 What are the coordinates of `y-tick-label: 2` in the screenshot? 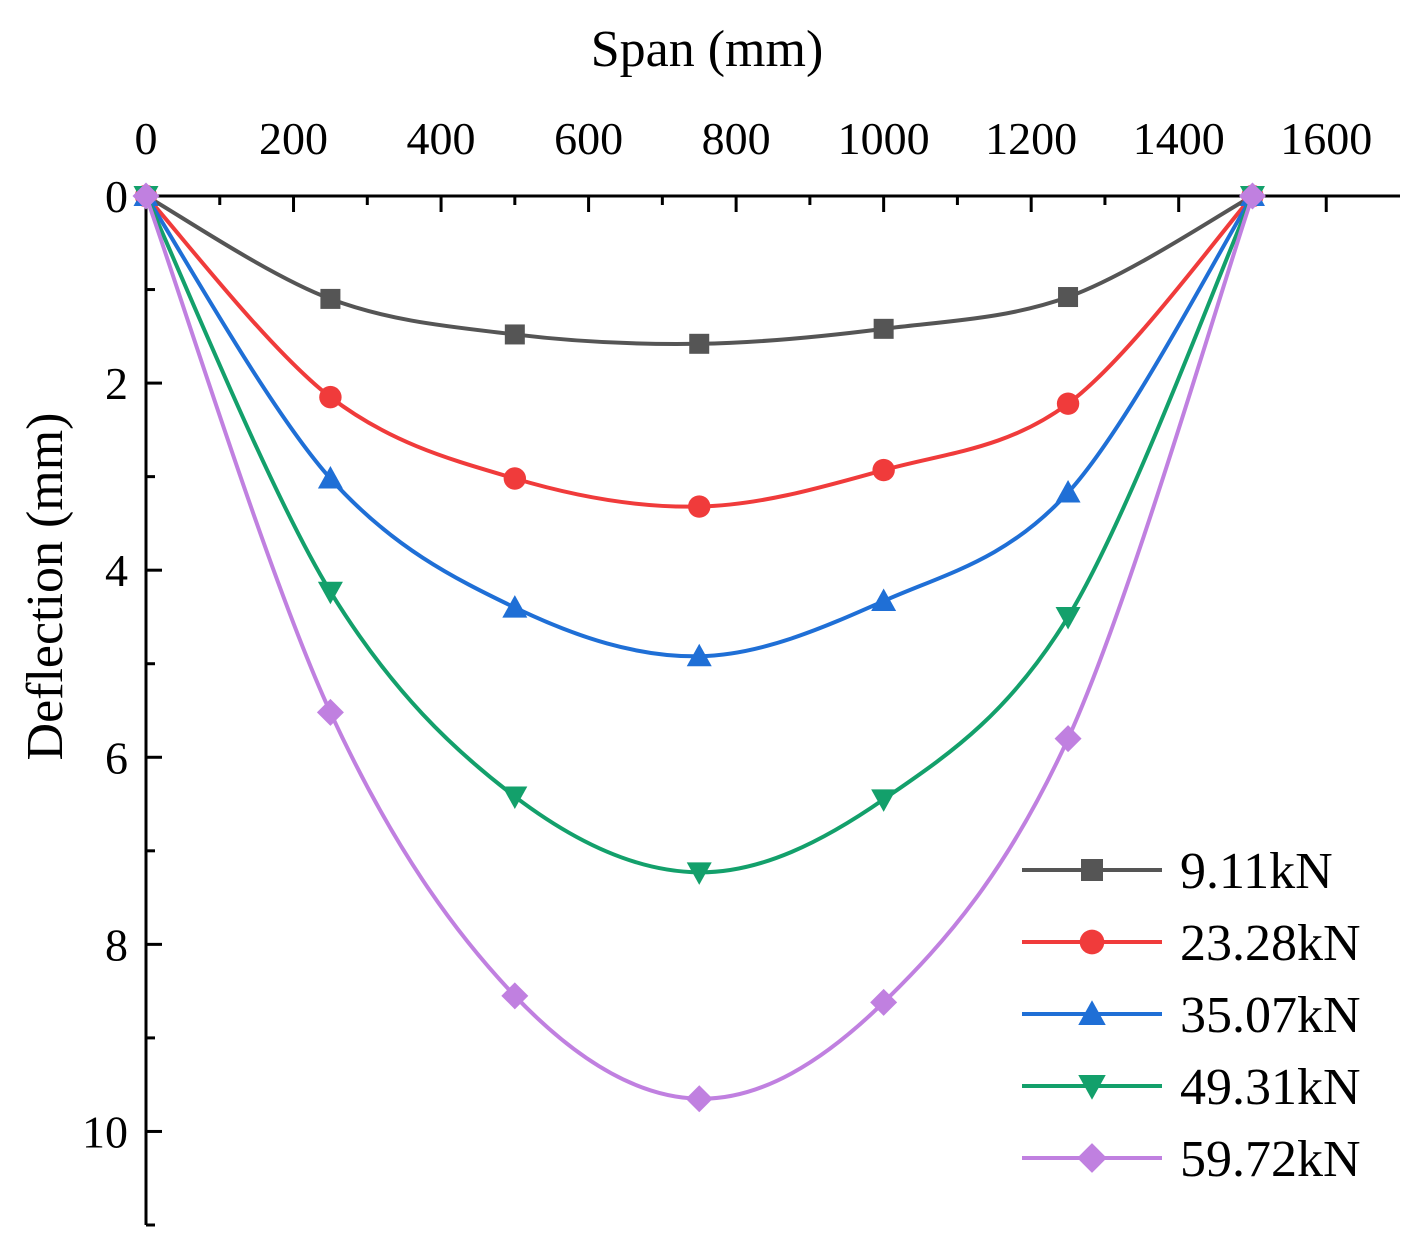 It's located at (116, 383).